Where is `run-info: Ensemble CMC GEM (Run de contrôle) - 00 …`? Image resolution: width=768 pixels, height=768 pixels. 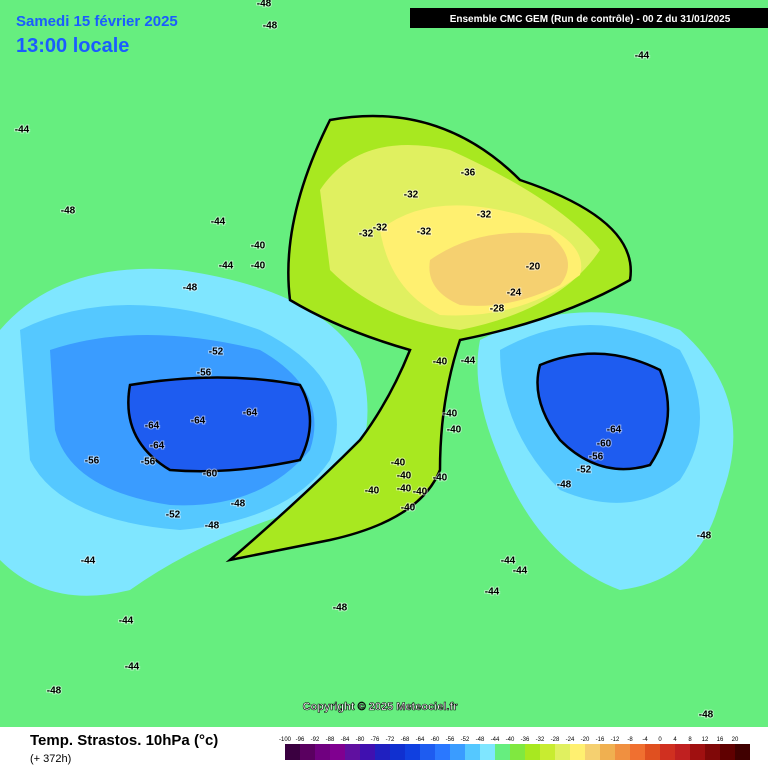
run-info: Ensemble CMC GEM (Run de contrôle) - 00 … is located at coordinates (590, 19).